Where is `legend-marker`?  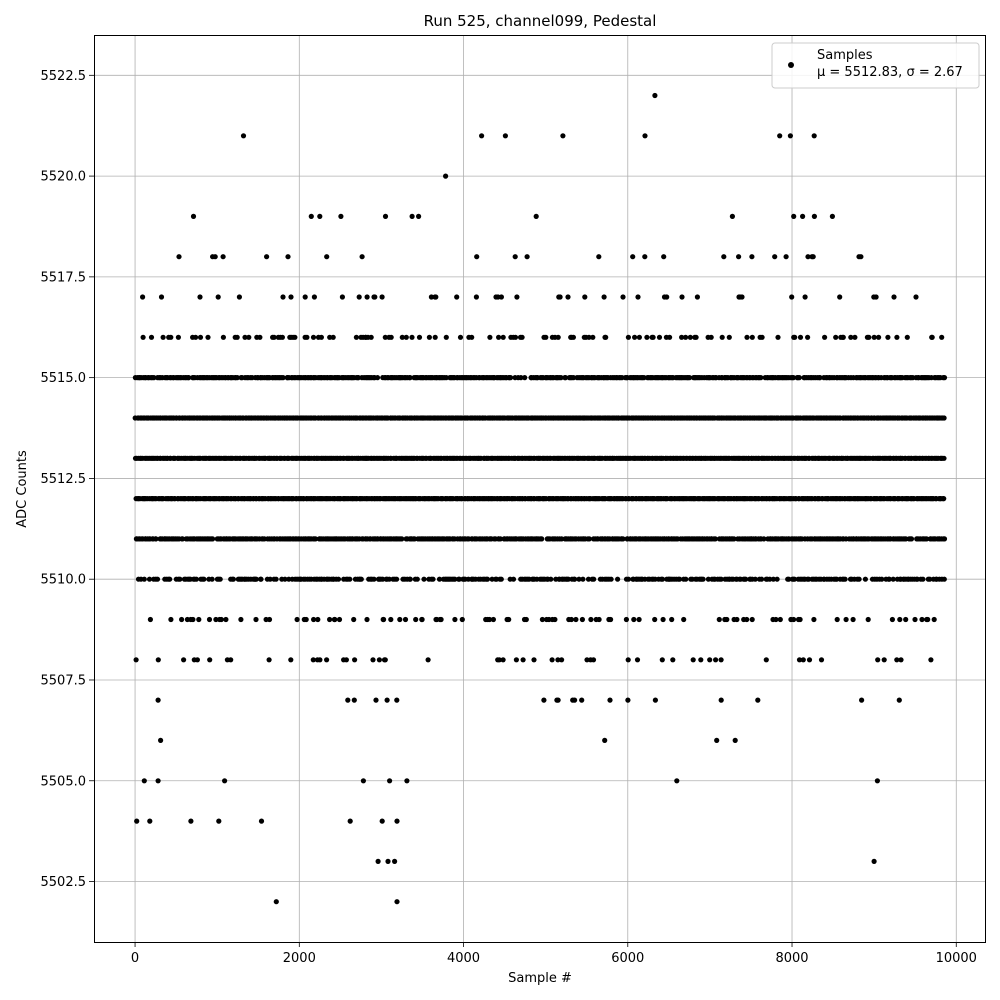
legend-marker is located at coordinates (791, 65).